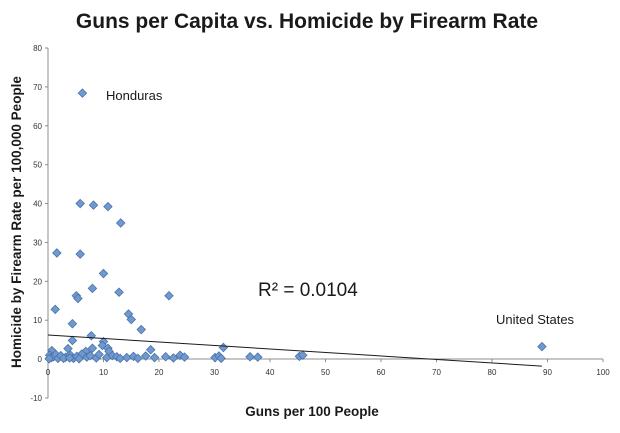 This screenshot has height=433, width=620. Describe the element at coordinates (134, 95) in the screenshot. I see `annotation-honduras: Honduras` at that location.